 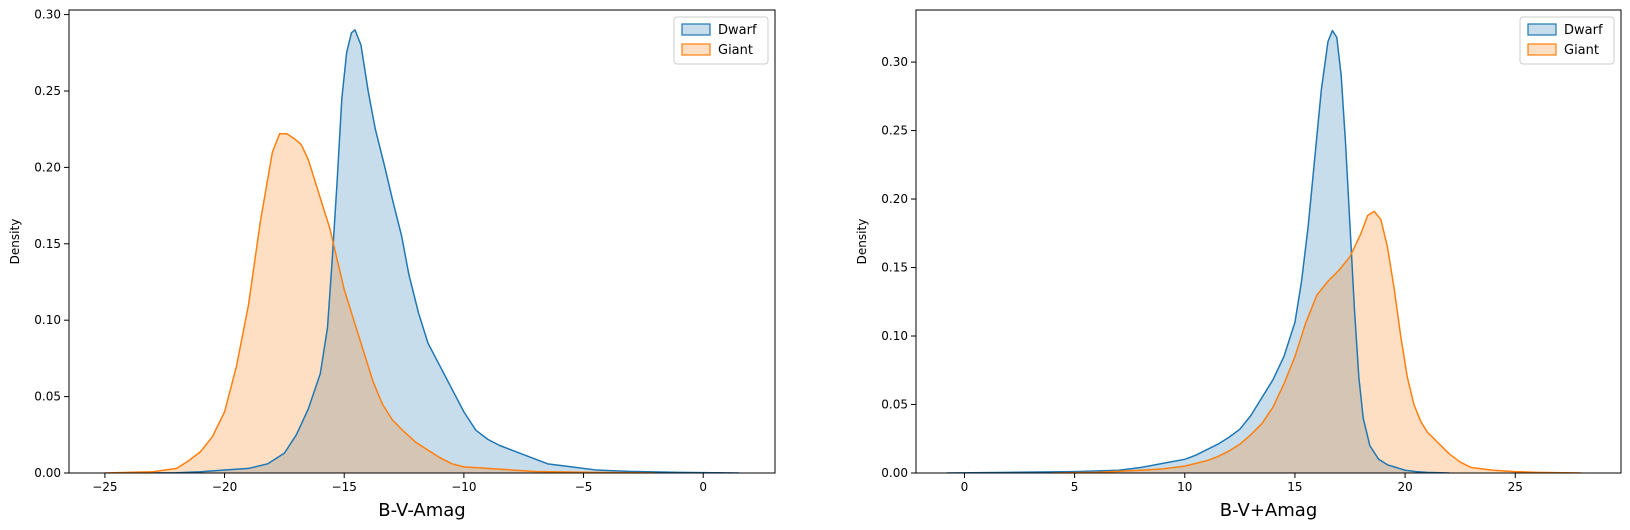 What do you see at coordinates (1184, 487) in the screenshot?
I see `x-tick-label: 10` at bounding box center [1184, 487].